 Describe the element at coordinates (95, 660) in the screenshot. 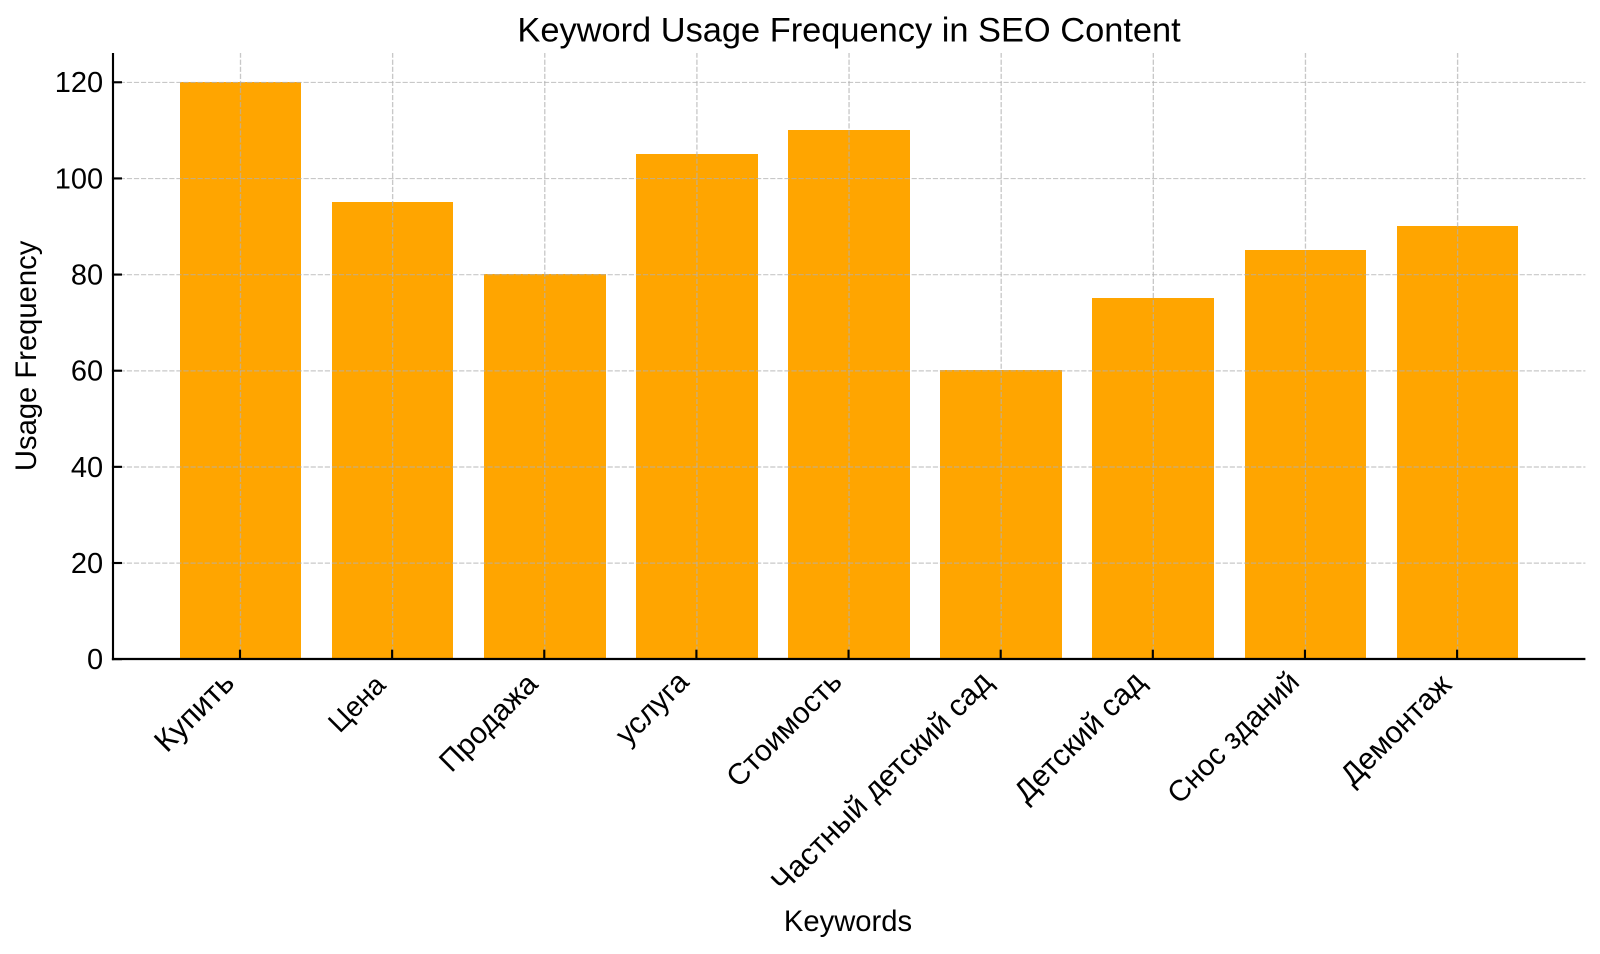

I see `svg-text: 0` at that location.